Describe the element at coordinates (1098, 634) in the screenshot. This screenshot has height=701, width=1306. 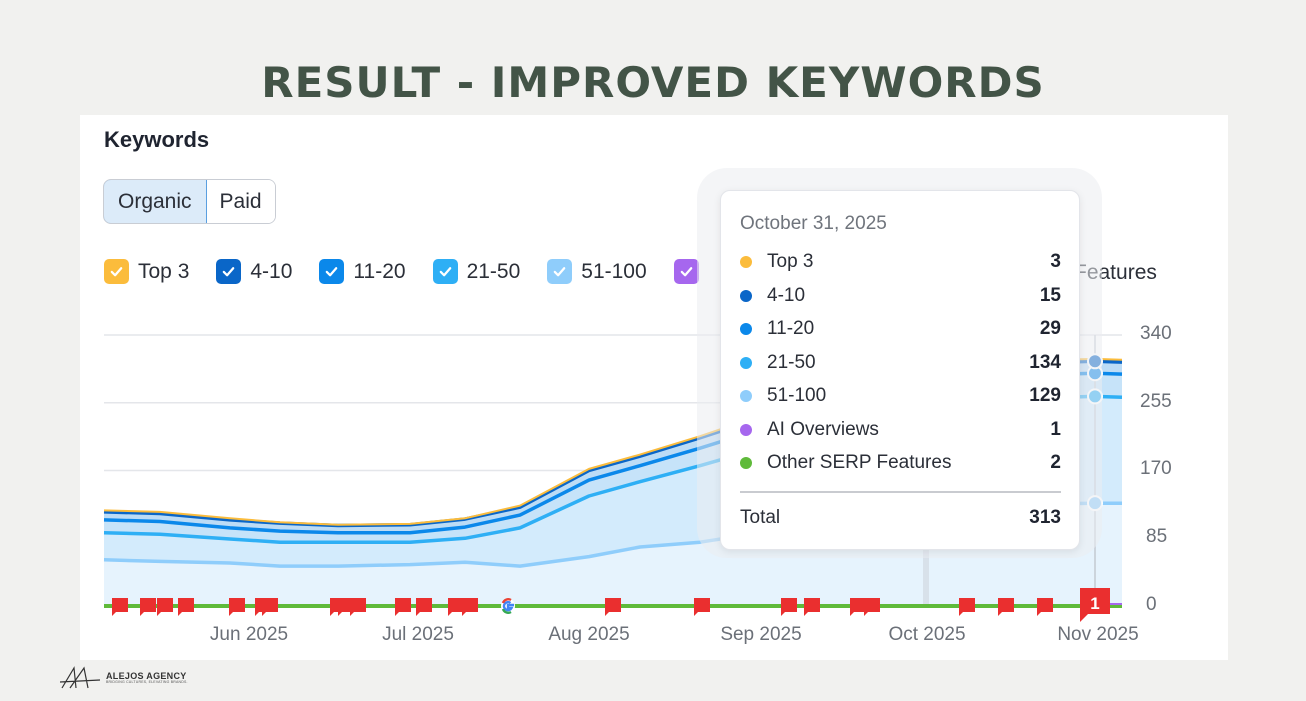
I see `x-tick-nov: Nov 2025` at that location.